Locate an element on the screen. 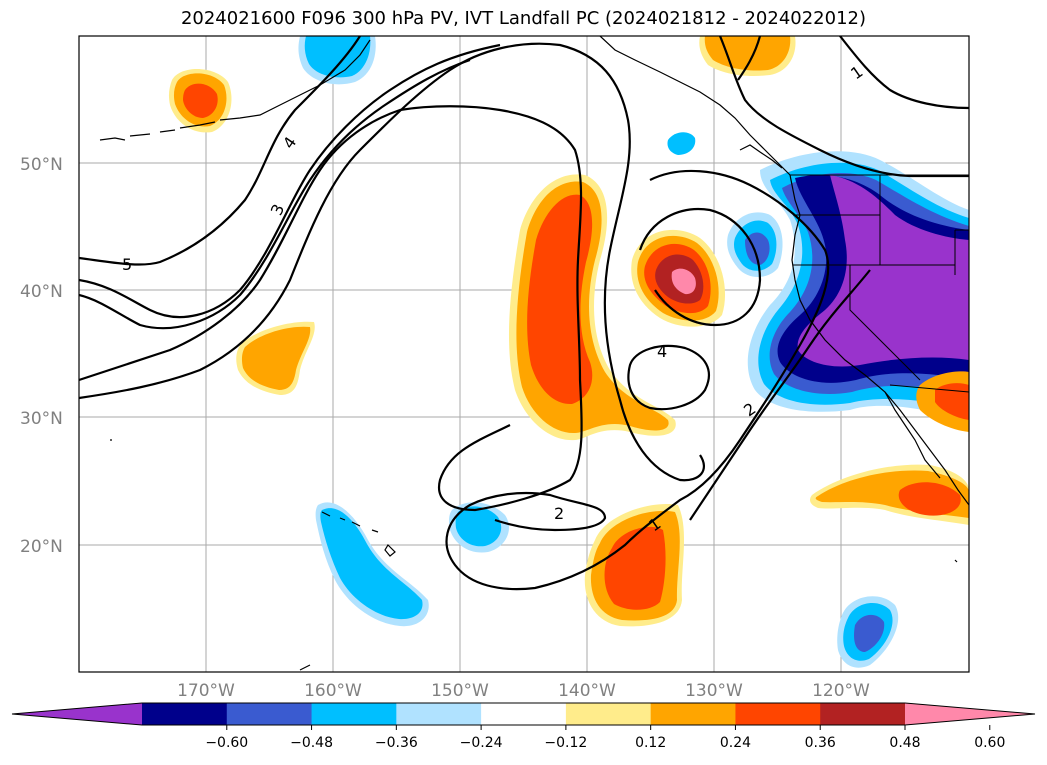 Image resolution: width=1047 pixels, height=765 pixels. lat-labels: 50°N 40°N 30°N 20°N is located at coordinates (41, 356).